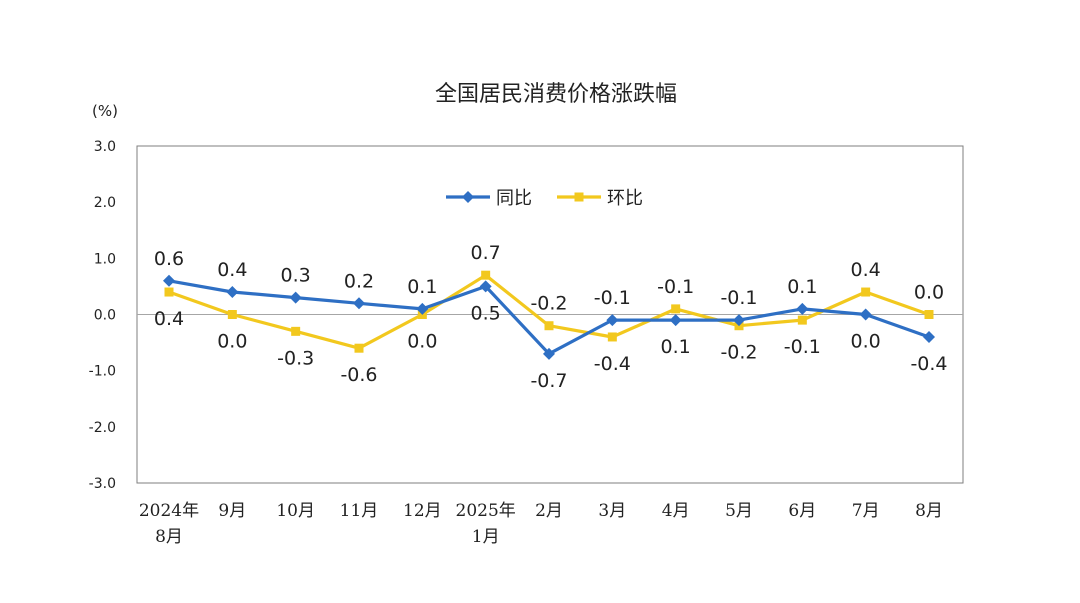 This screenshot has height=603, width=1080. What do you see at coordinates (359, 281) in the screenshot?
I see `data-label-tongbi: 0.2` at bounding box center [359, 281].